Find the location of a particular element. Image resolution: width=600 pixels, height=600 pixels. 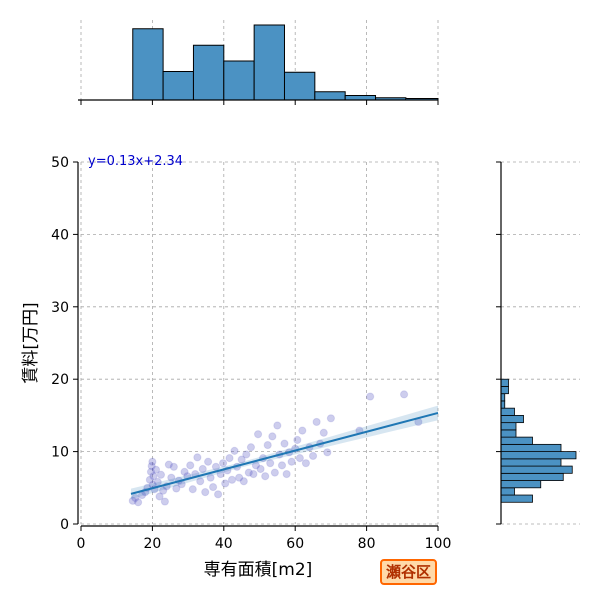

y-tick-label: 10 is located at coordinates (60, 453).